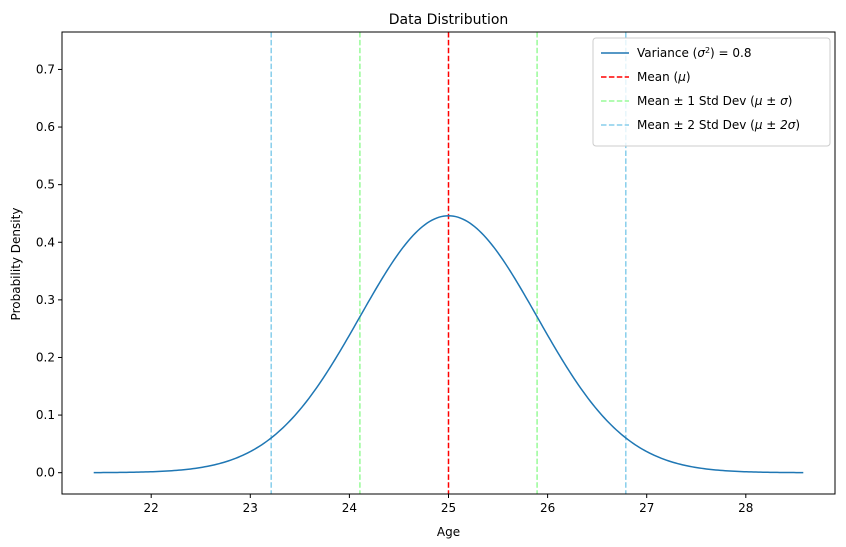  I want to click on x-tick-label: 28, so click(745, 508).